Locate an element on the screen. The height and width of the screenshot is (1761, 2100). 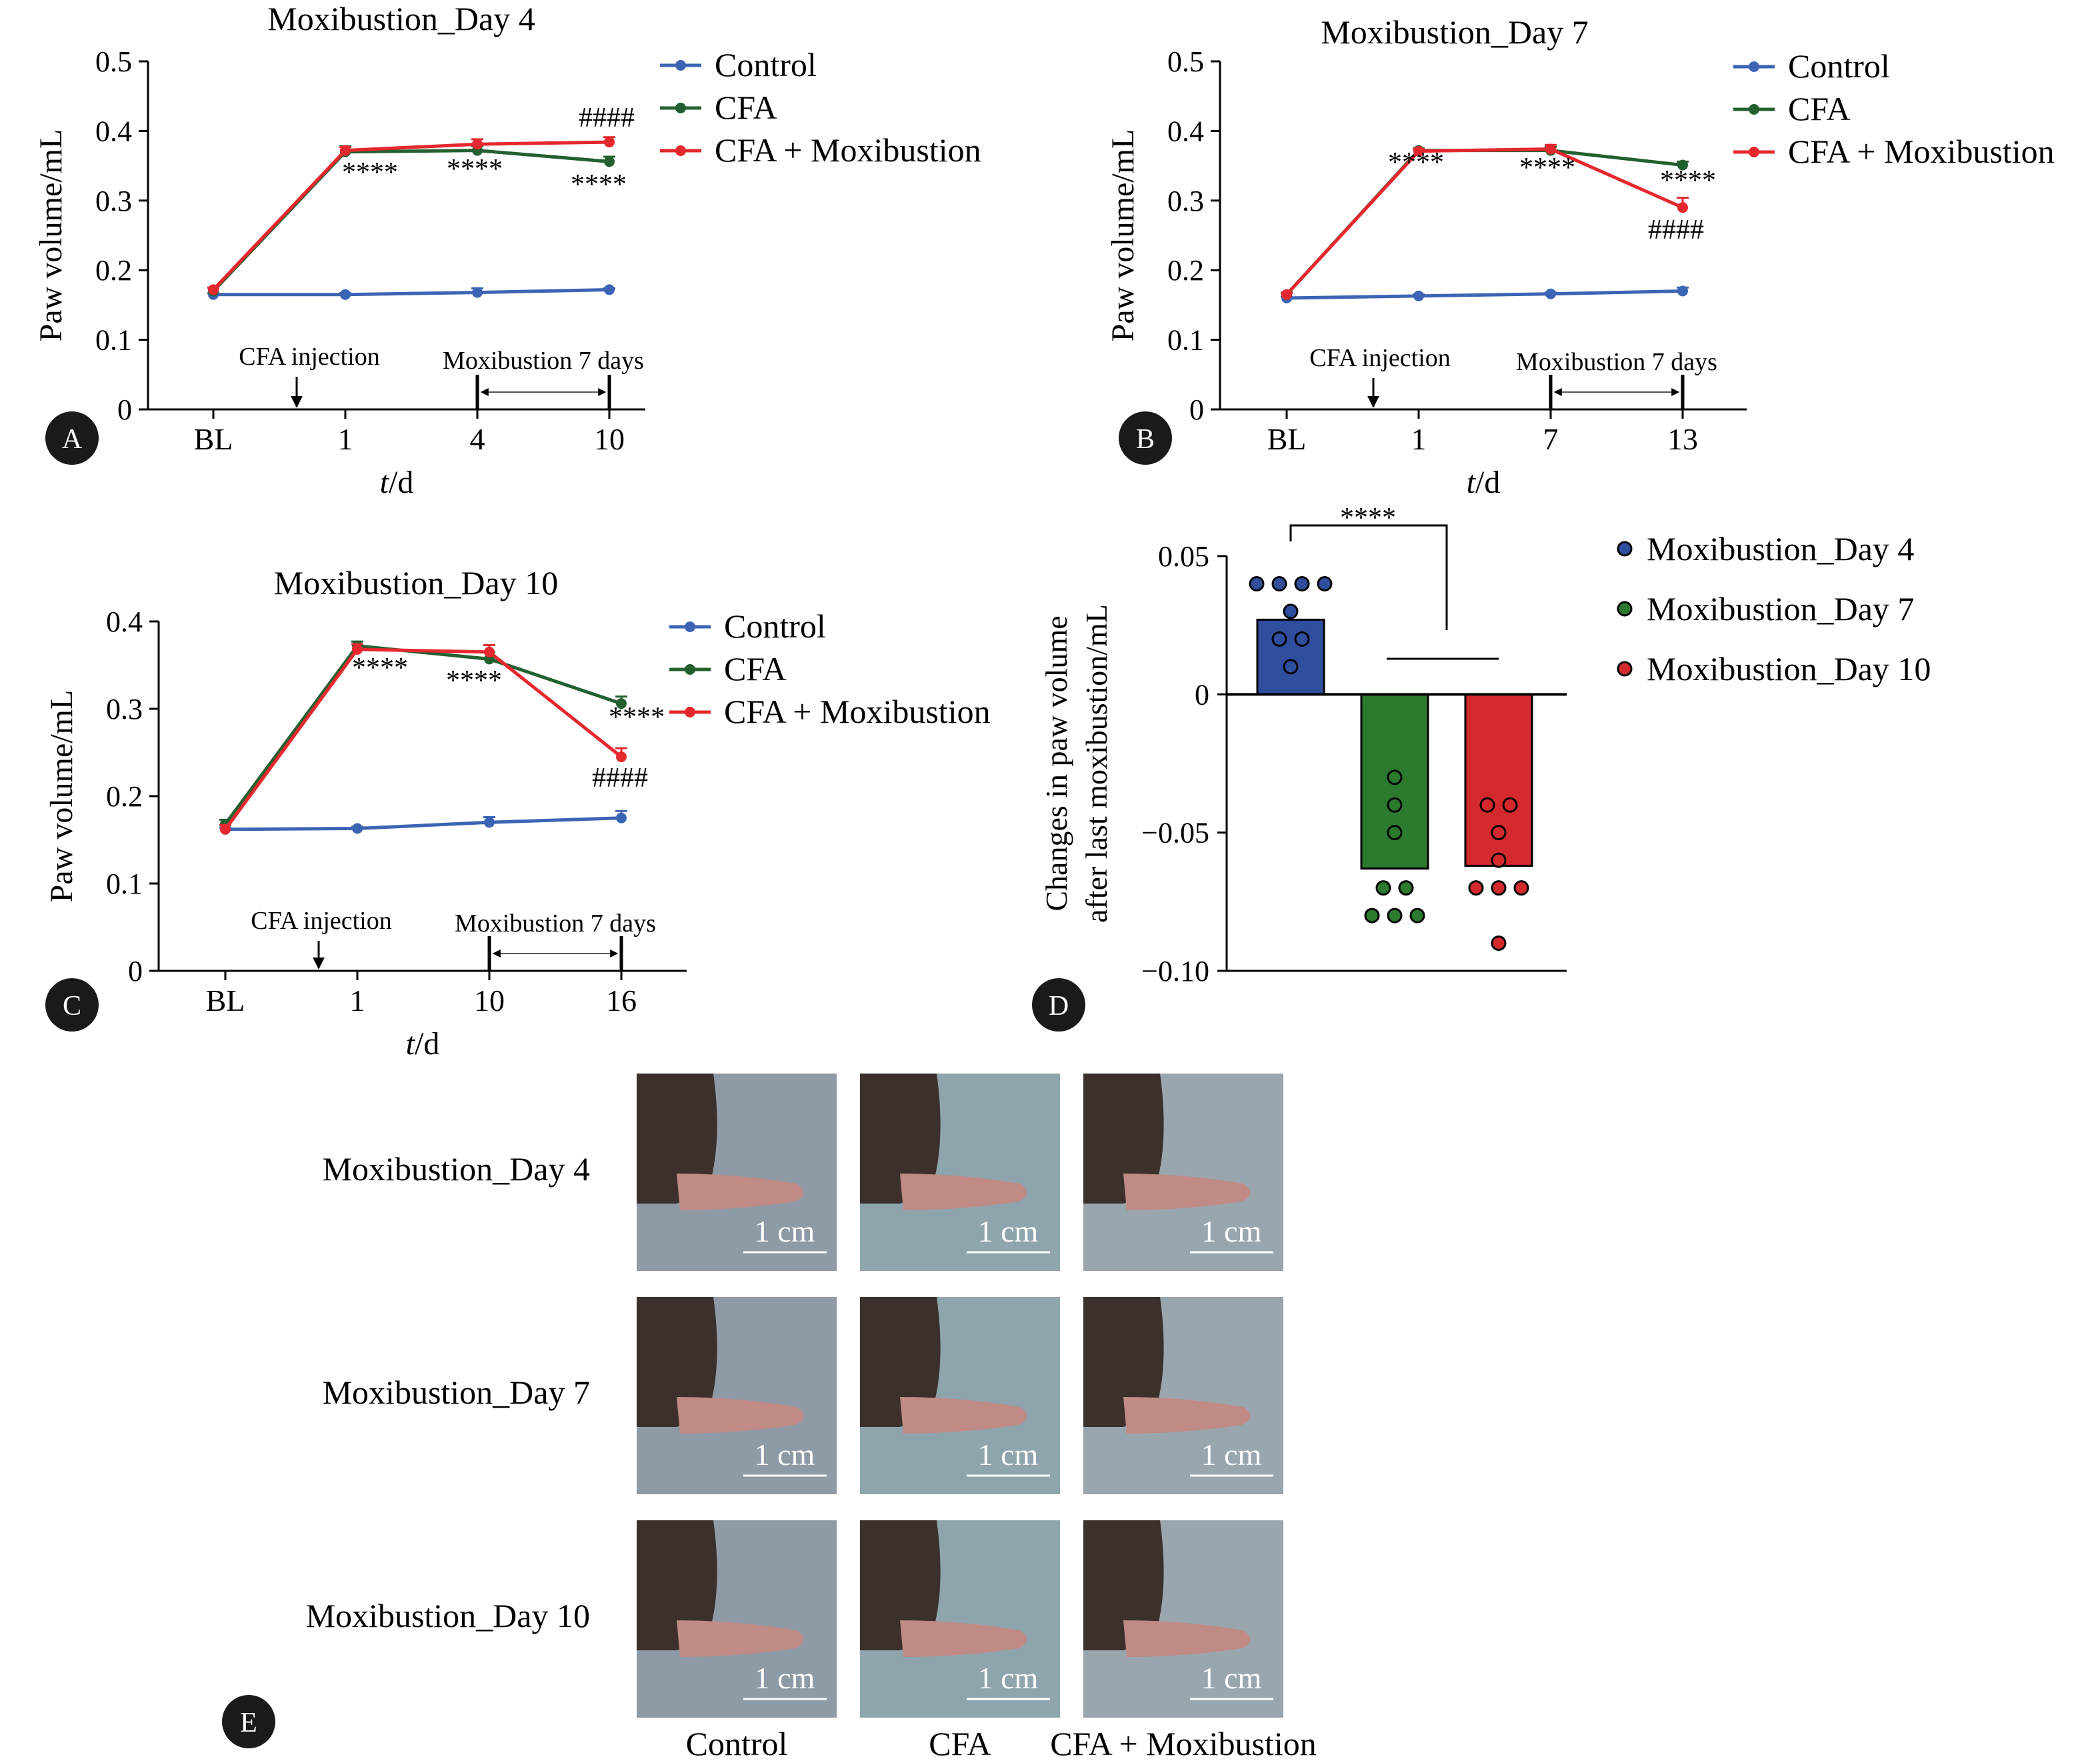
x-tick-label: 16 is located at coordinates (621, 1001).